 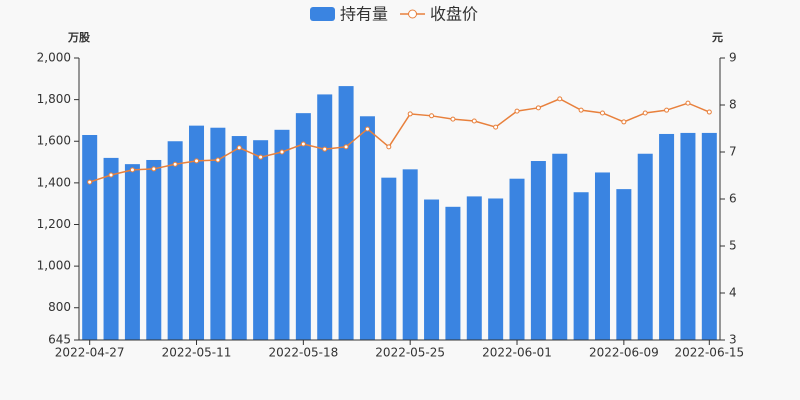 I want to click on x-tick-label: 2022-06-01, so click(x=517, y=353).